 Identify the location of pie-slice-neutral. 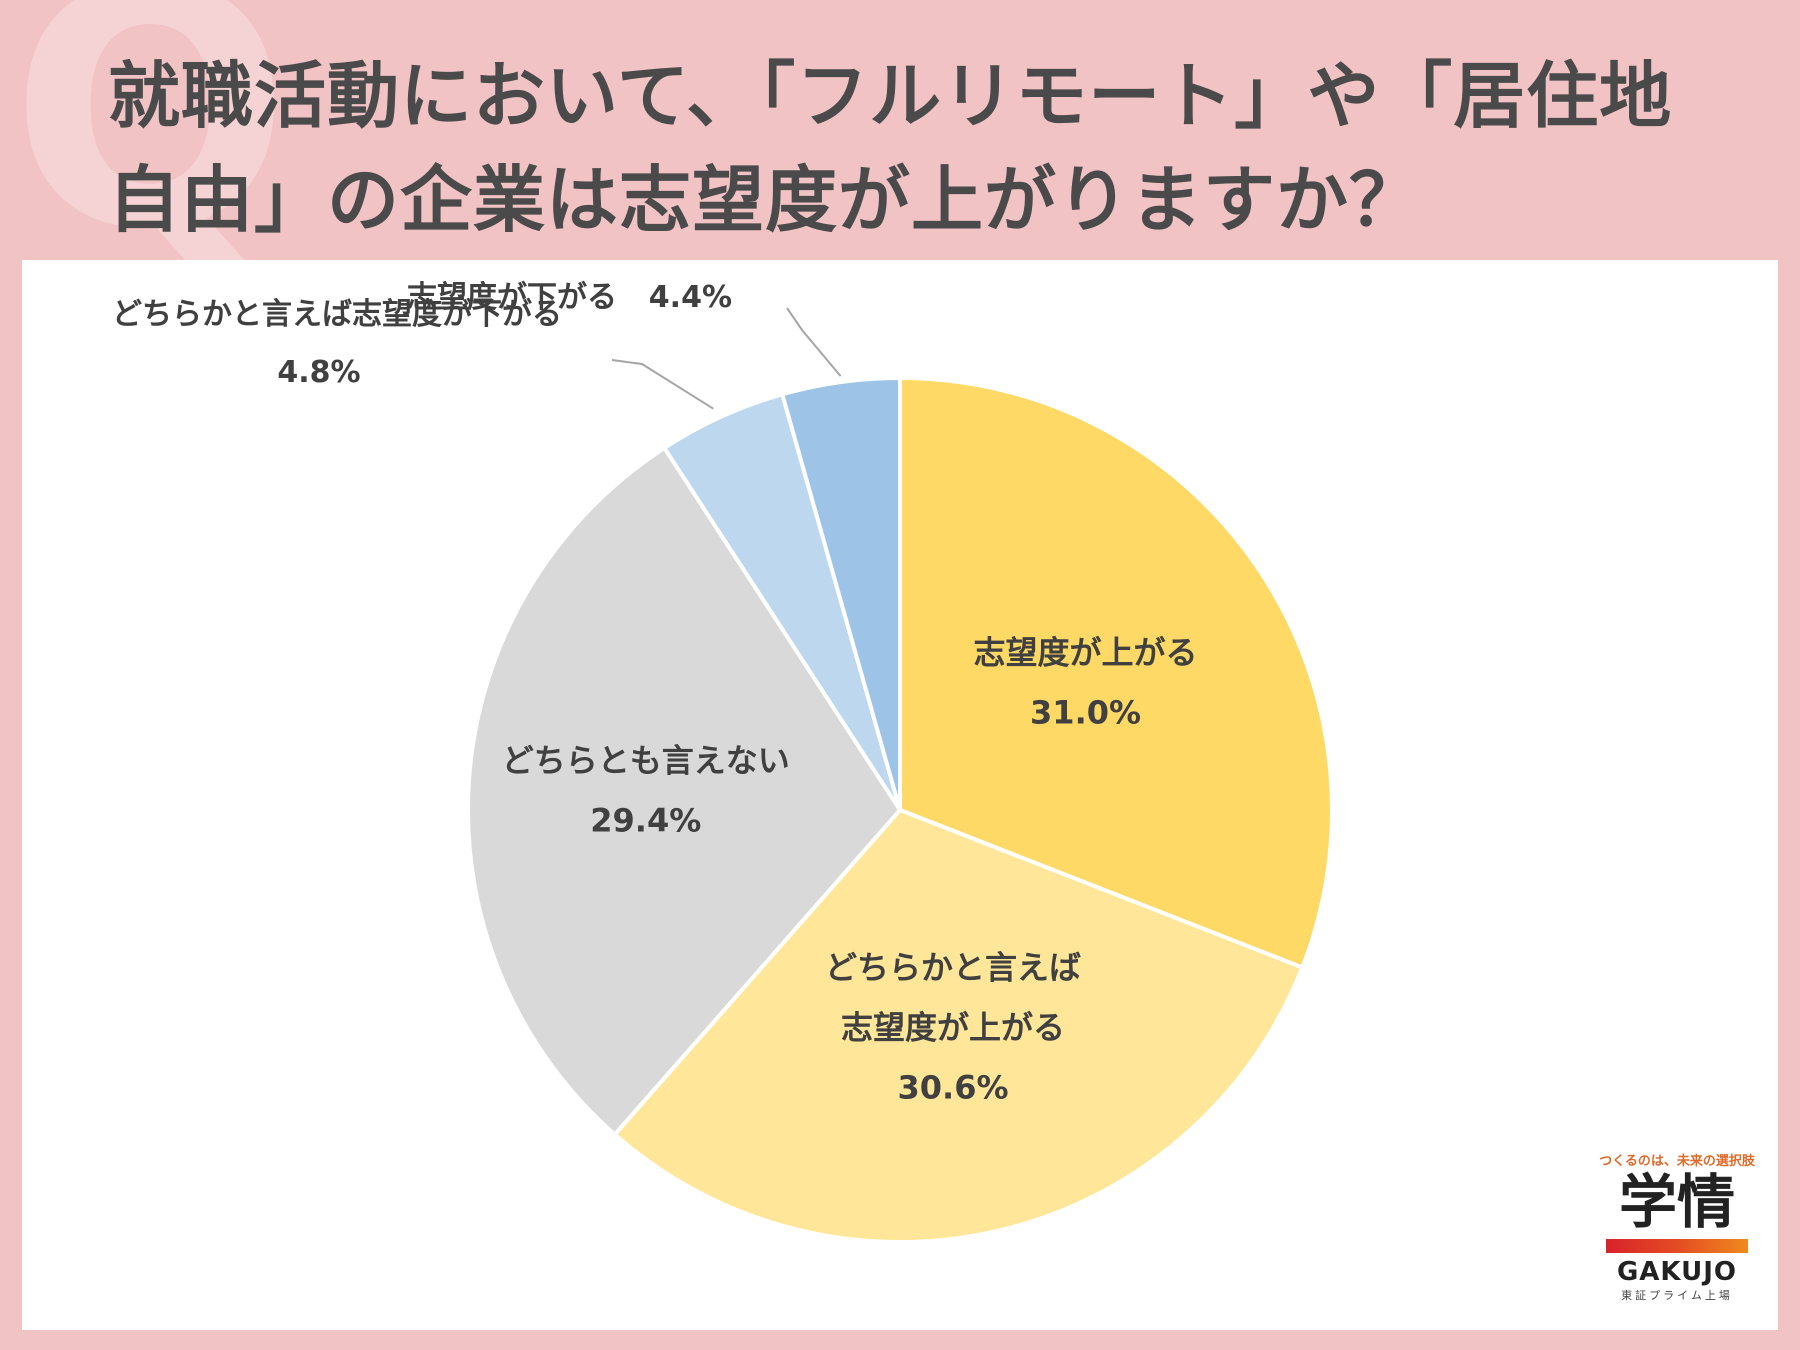
(684, 791).